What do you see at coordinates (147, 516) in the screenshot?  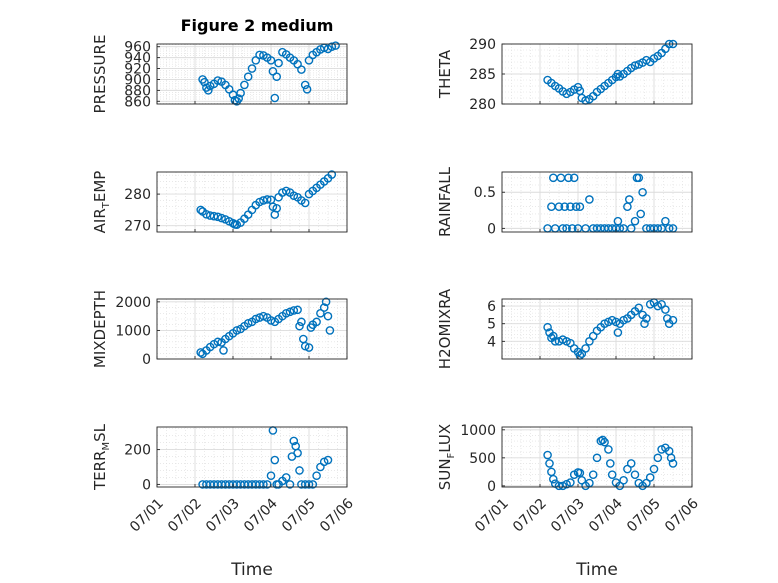 I see `x-tick-label: 07/01` at bounding box center [147, 516].